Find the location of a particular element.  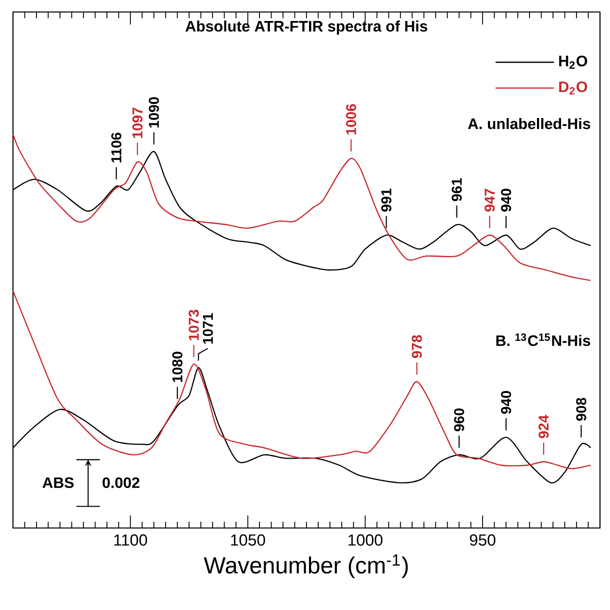

legend-label: H$_{2}$O is located at coordinates (573, 62).